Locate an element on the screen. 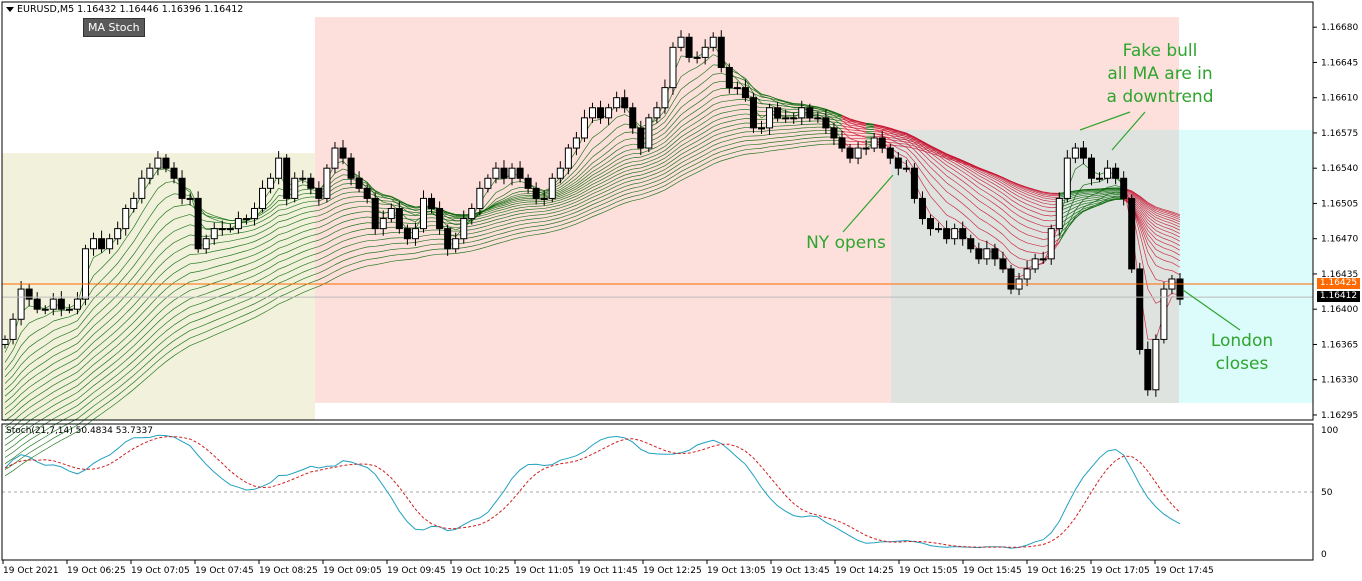 Image resolution: width=1362 pixels, height=581 pixels. dropdown-triangle-icon is located at coordinates (10, 9).